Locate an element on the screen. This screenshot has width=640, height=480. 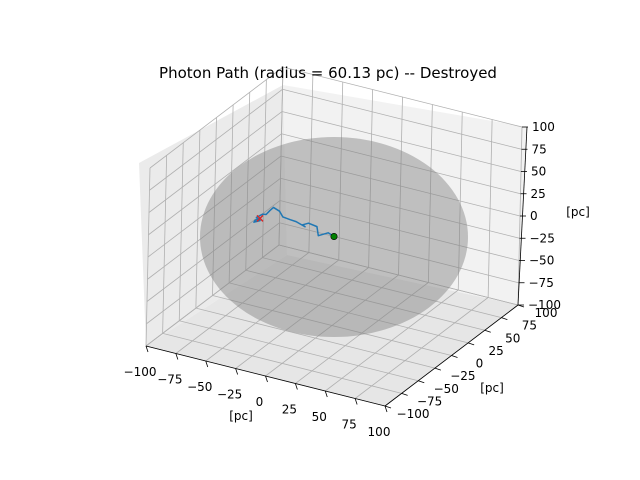
y-tick-label: 75 is located at coordinates (529, 326).